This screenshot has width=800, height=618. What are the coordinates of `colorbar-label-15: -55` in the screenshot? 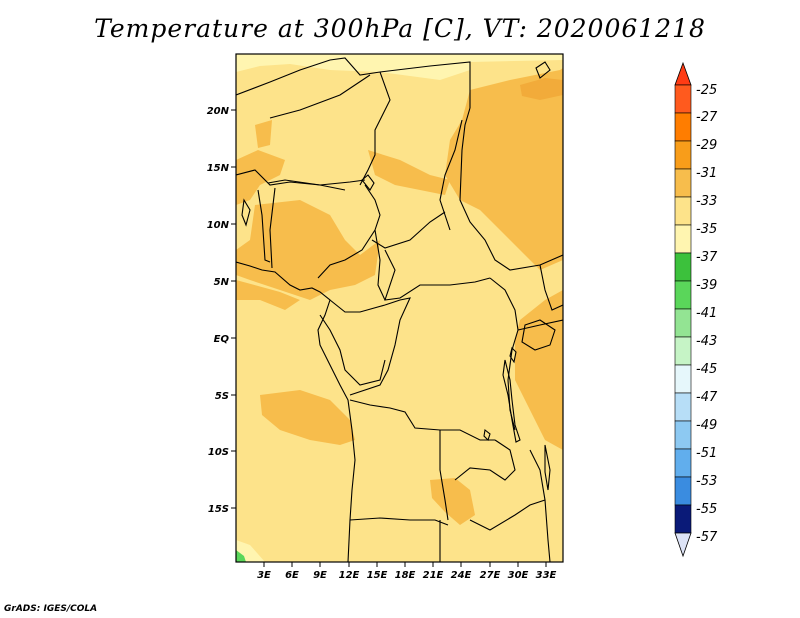 It's located at (706, 509).